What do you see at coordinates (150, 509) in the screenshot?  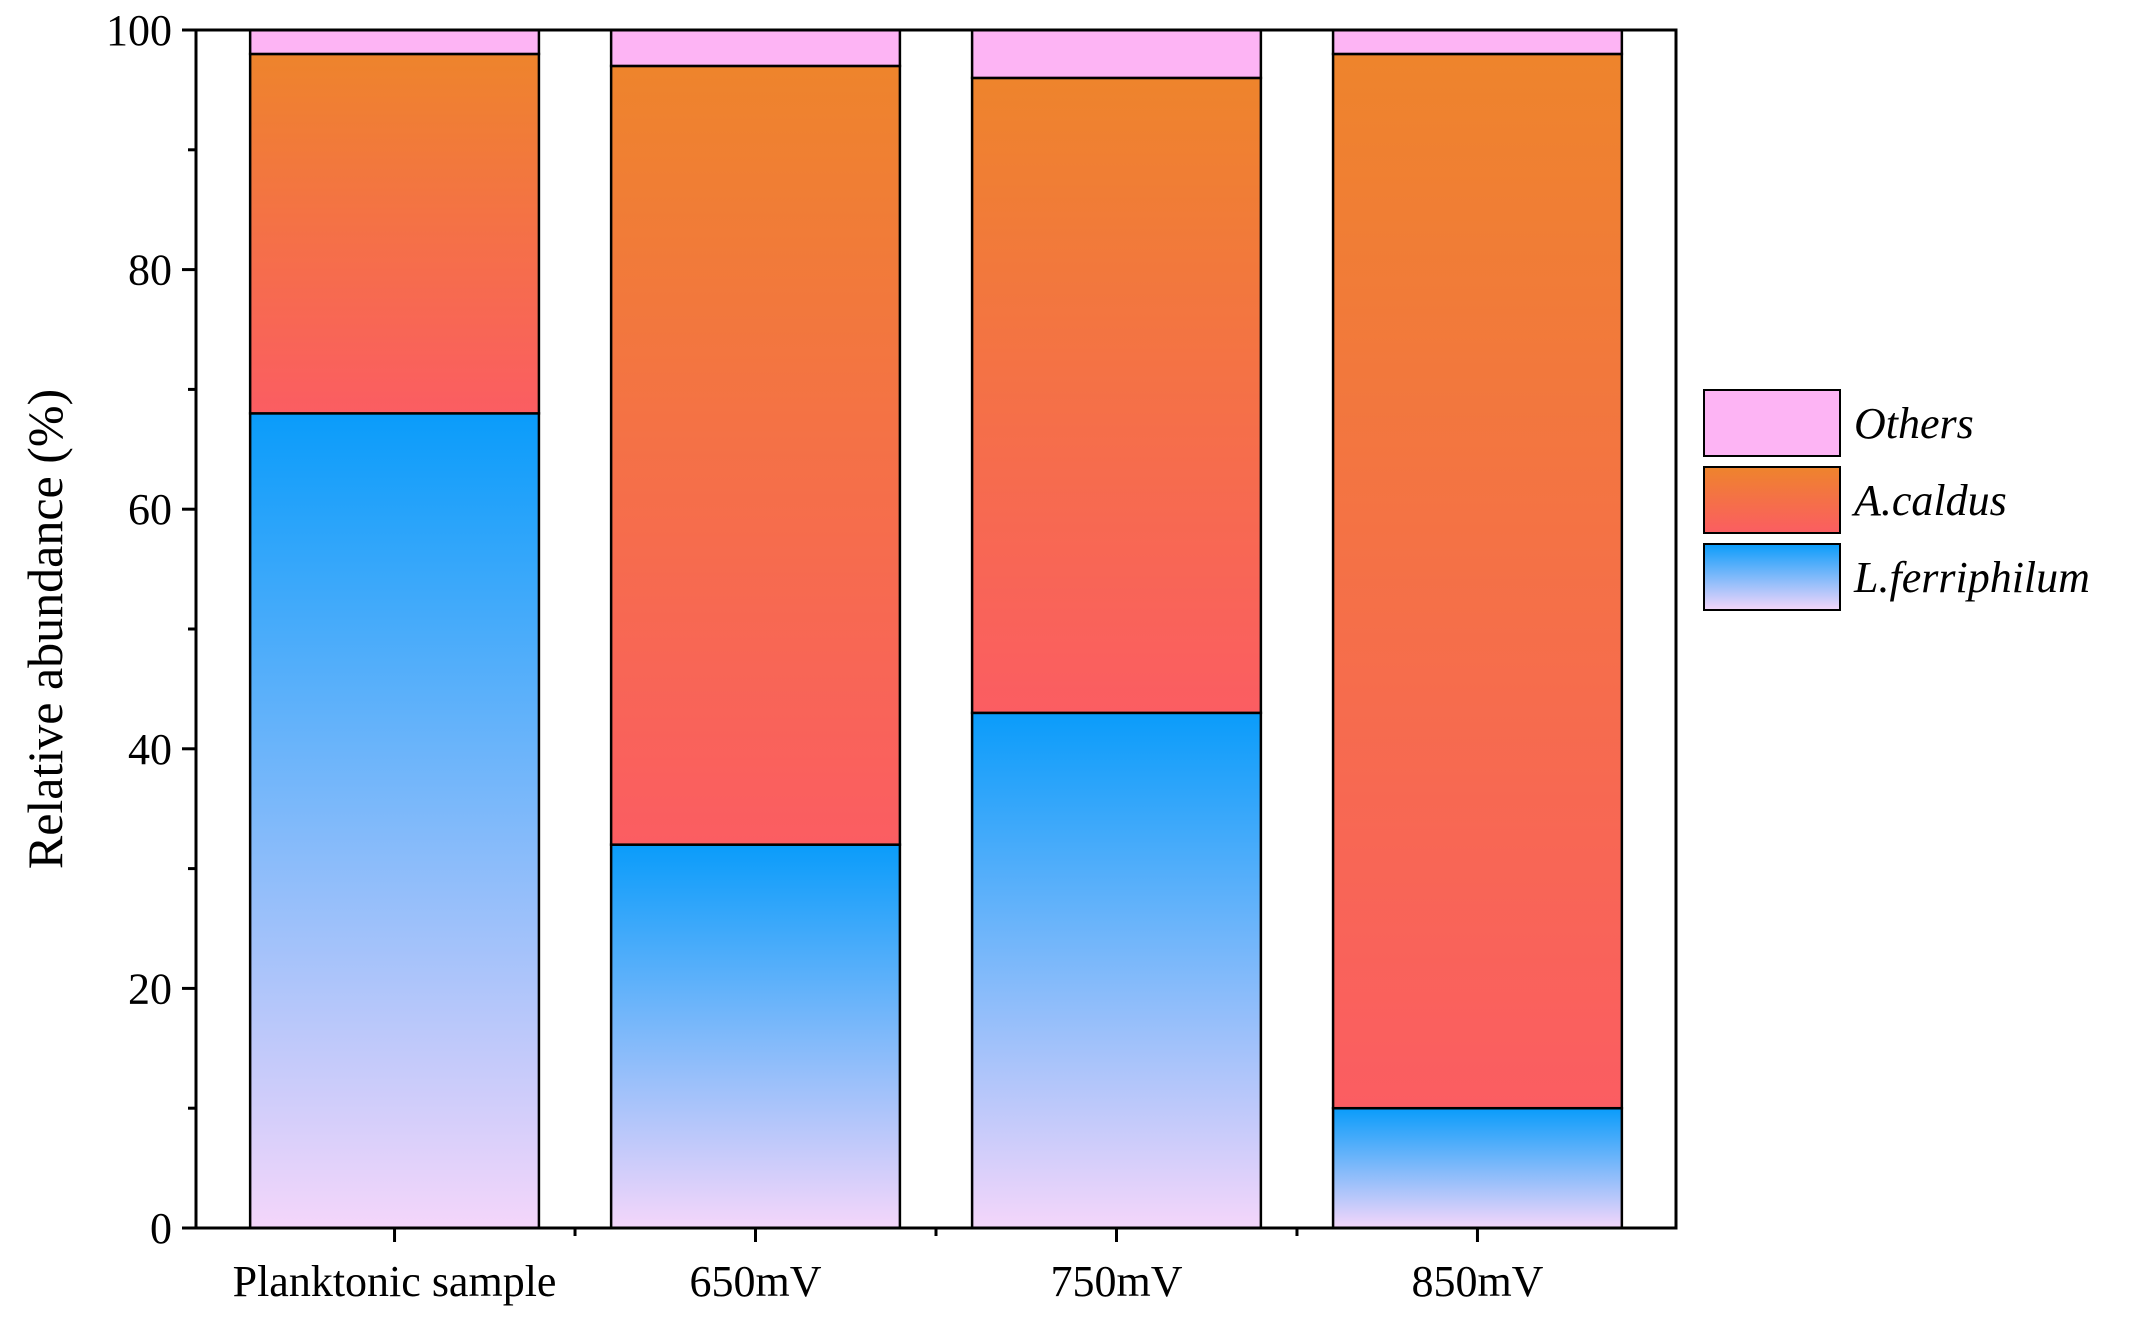 I see `y-tick-label: 60` at bounding box center [150, 509].